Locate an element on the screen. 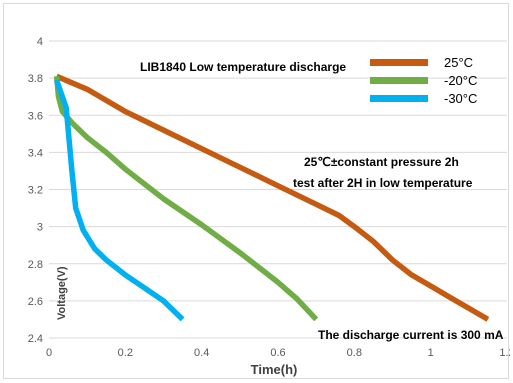 This screenshot has height=383, width=513. y-axis-title: Voltage(V) is located at coordinates (62, 293).